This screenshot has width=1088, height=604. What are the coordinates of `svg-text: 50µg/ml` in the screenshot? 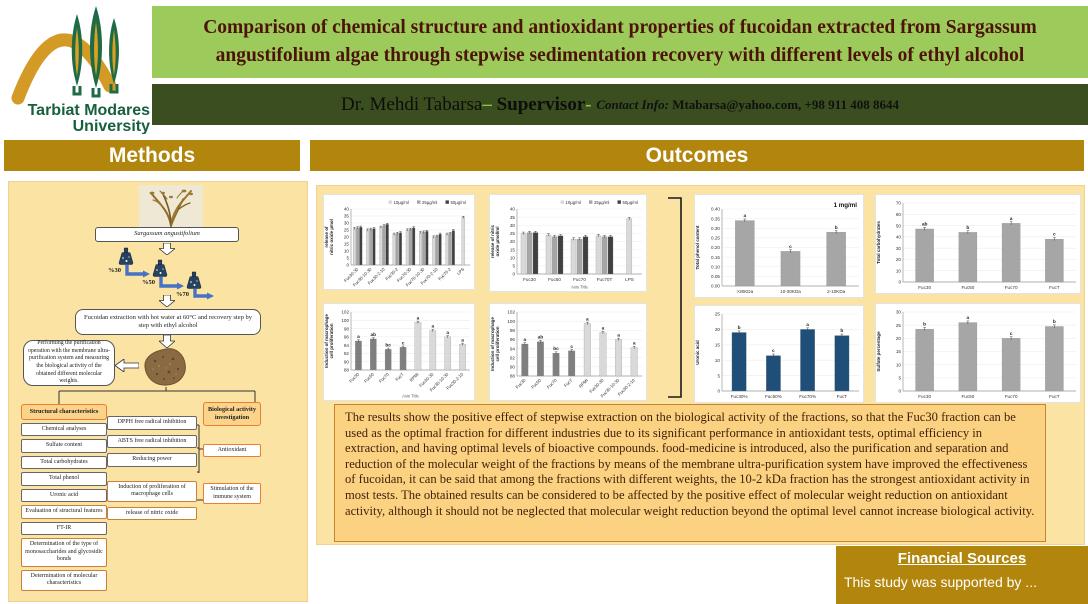 It's located at (458, 202).